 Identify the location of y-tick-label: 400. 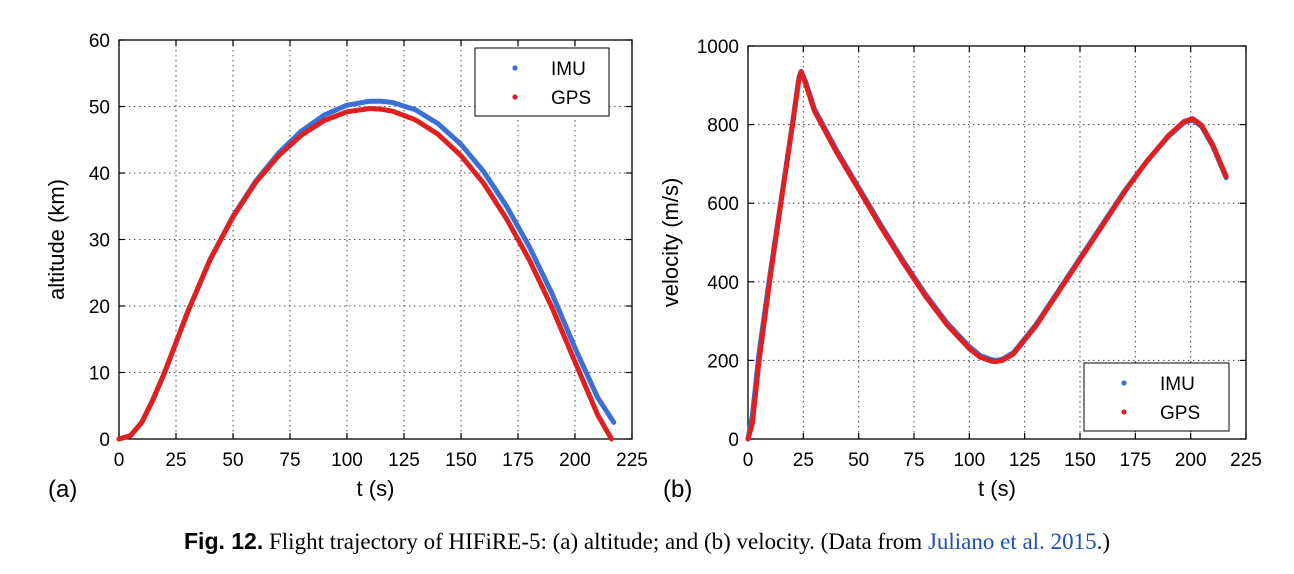
(723, 283).